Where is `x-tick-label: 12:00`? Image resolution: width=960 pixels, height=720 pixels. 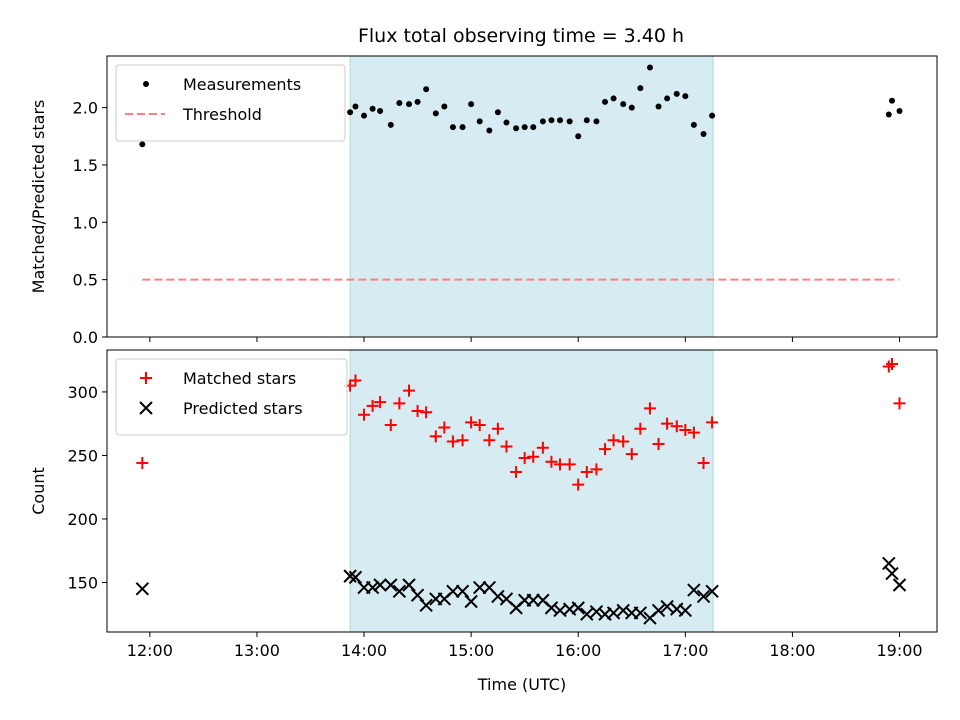 x-tick-label: 12:00 is located at coordinates (150, 650).